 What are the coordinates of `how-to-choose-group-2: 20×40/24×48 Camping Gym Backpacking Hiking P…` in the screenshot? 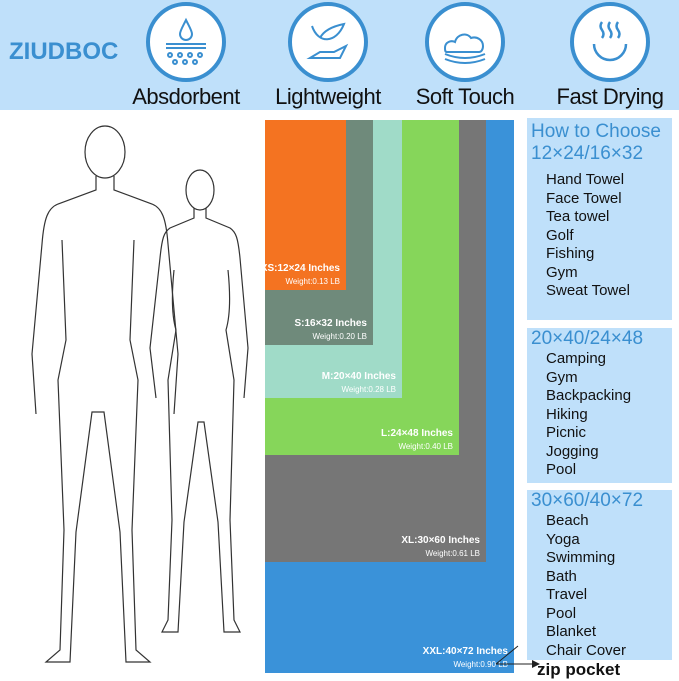 It's located at (599, 405).